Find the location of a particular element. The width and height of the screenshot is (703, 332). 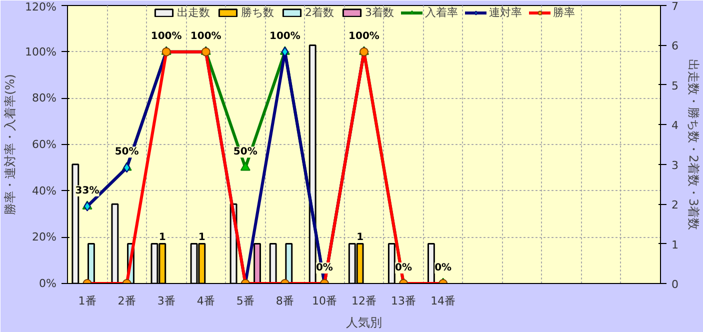

y2-tick-label: 3 is located at coordinates (675, 165).